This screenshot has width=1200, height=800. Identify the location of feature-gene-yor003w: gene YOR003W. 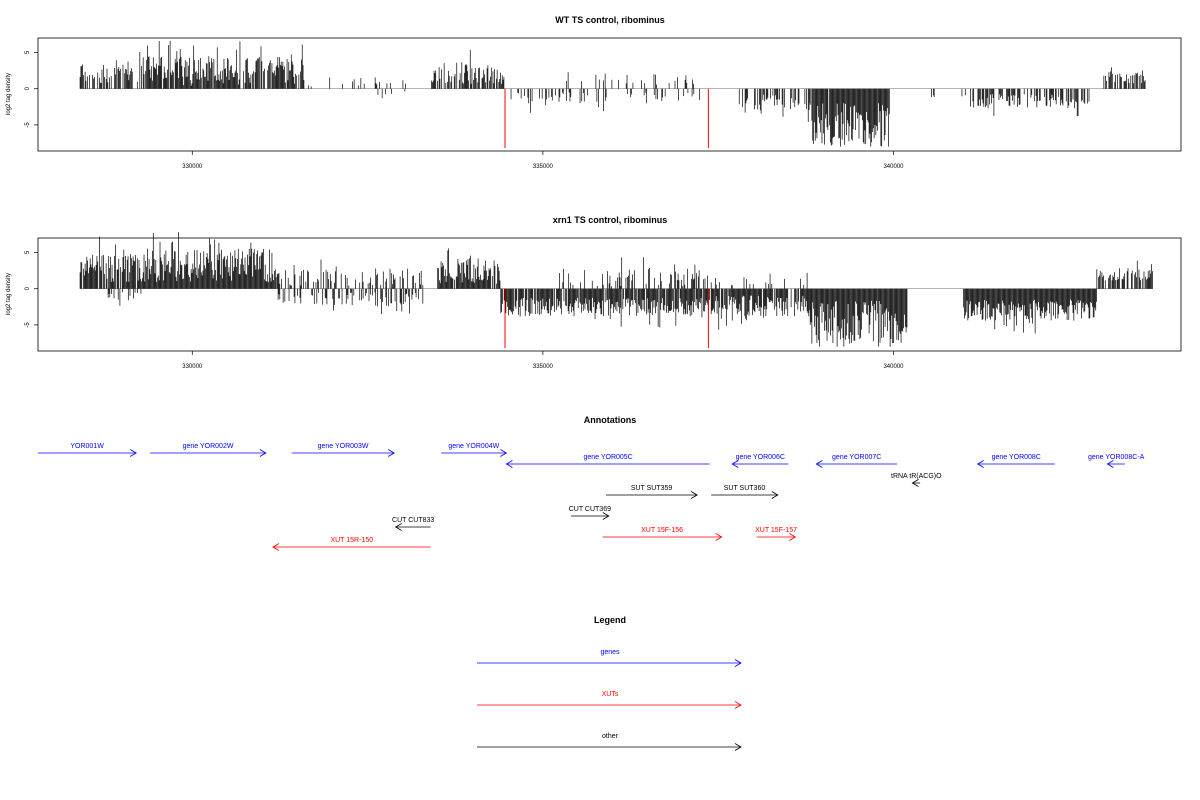
(343, 450).